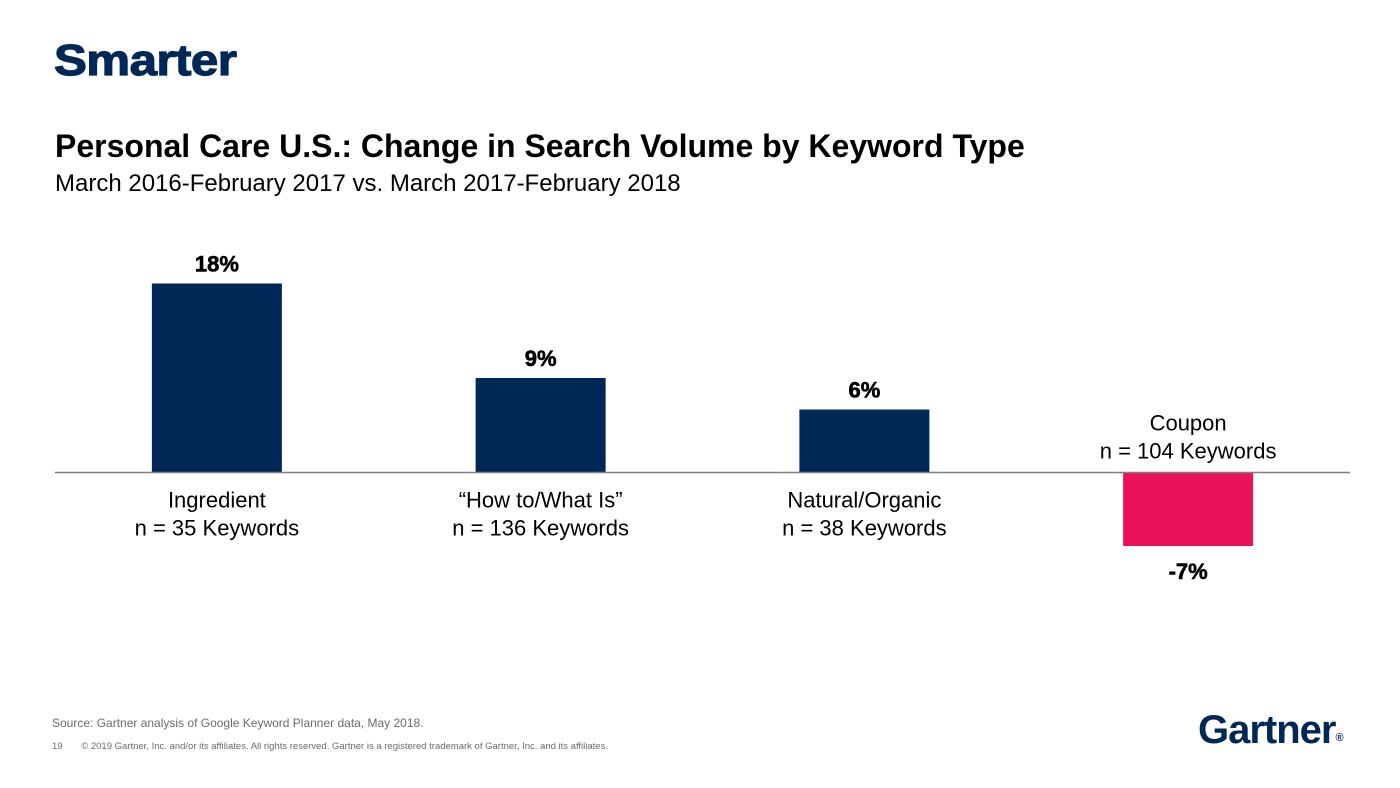  I want to click on gartner-logo: Gartner®, so click(1271, 730).